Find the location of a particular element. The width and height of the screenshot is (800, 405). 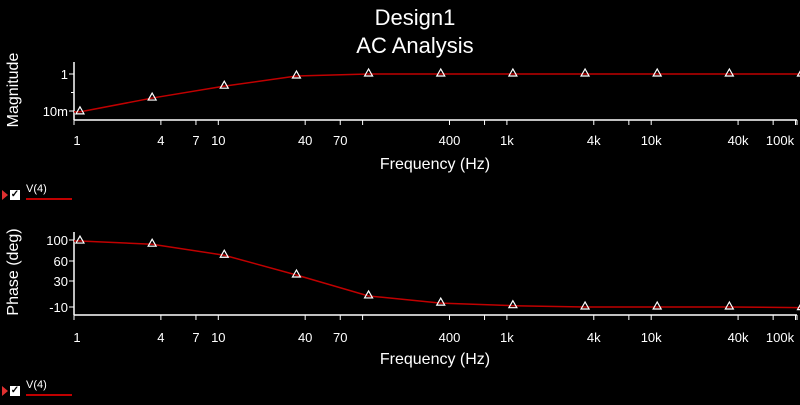

chart-subtitle: AC Analysis is located at coordinates (415, 45).